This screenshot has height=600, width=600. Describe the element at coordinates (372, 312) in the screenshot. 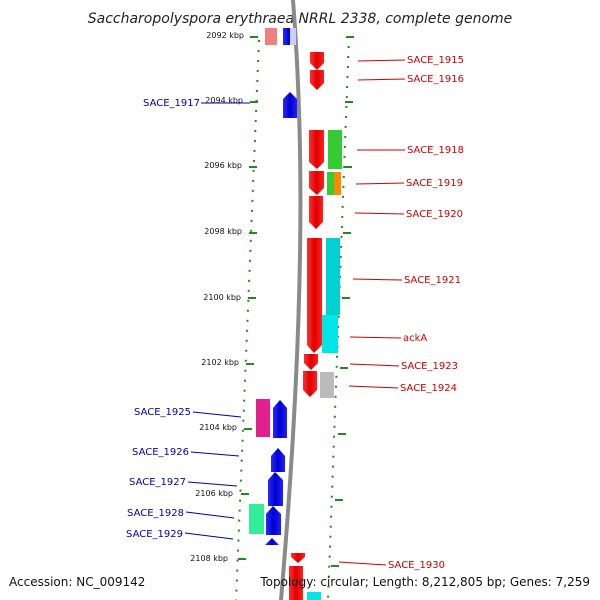

I see `label-leaders-right` at that location.